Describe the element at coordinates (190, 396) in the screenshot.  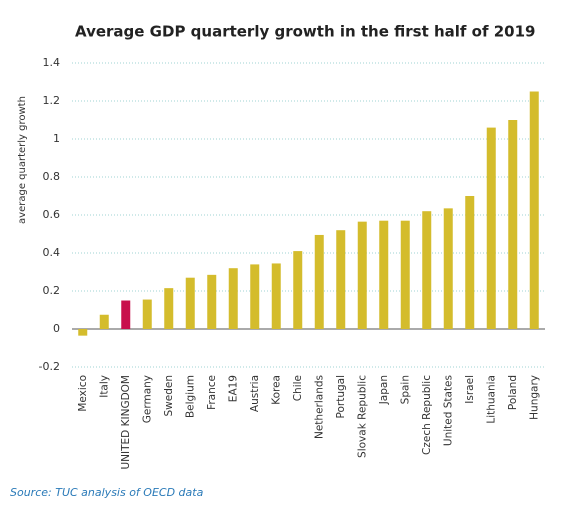
I see `x-tick-label: Belgium` at that location.